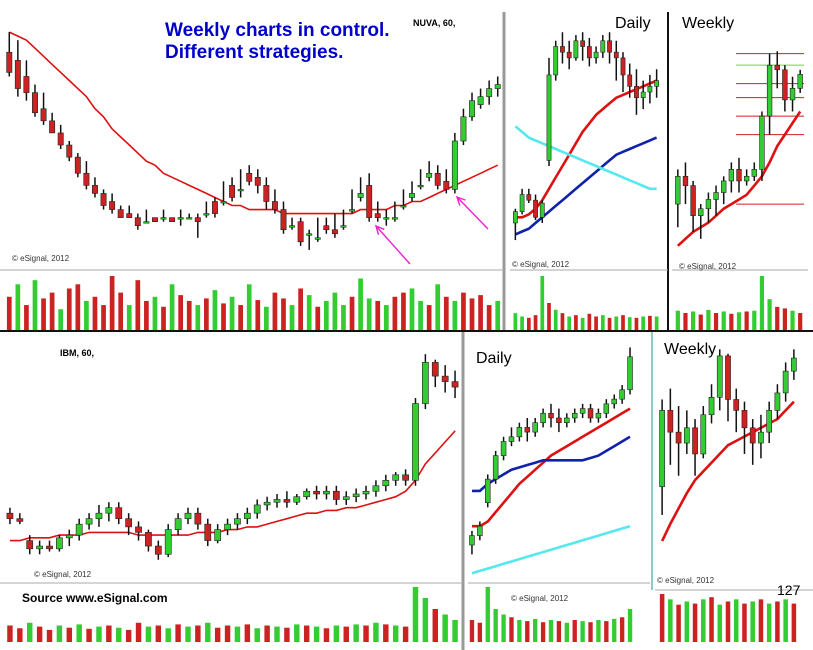 Image resolution: width=813 pixels, height=650 pixels. I want to click on ibm-daily-ma-cyan-line, so click(551, 549).